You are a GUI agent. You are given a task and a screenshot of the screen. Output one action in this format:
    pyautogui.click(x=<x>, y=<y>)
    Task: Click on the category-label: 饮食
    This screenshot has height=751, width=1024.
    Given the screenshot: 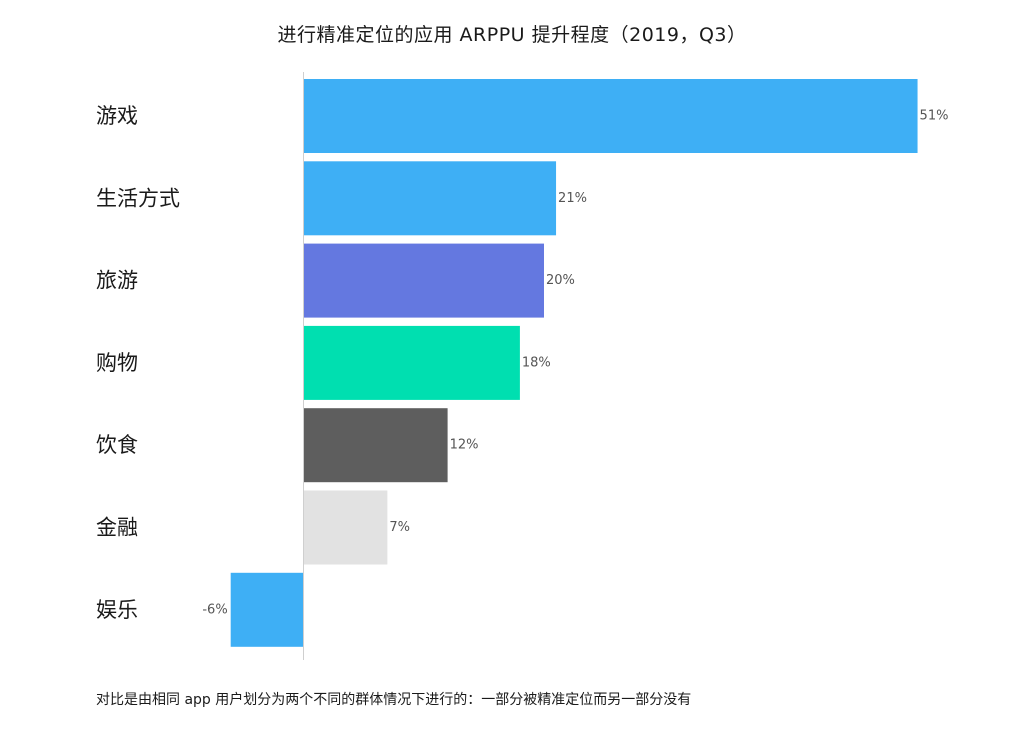 What is the action you would take?
    pyautogui.click(x=117, y=445)
    